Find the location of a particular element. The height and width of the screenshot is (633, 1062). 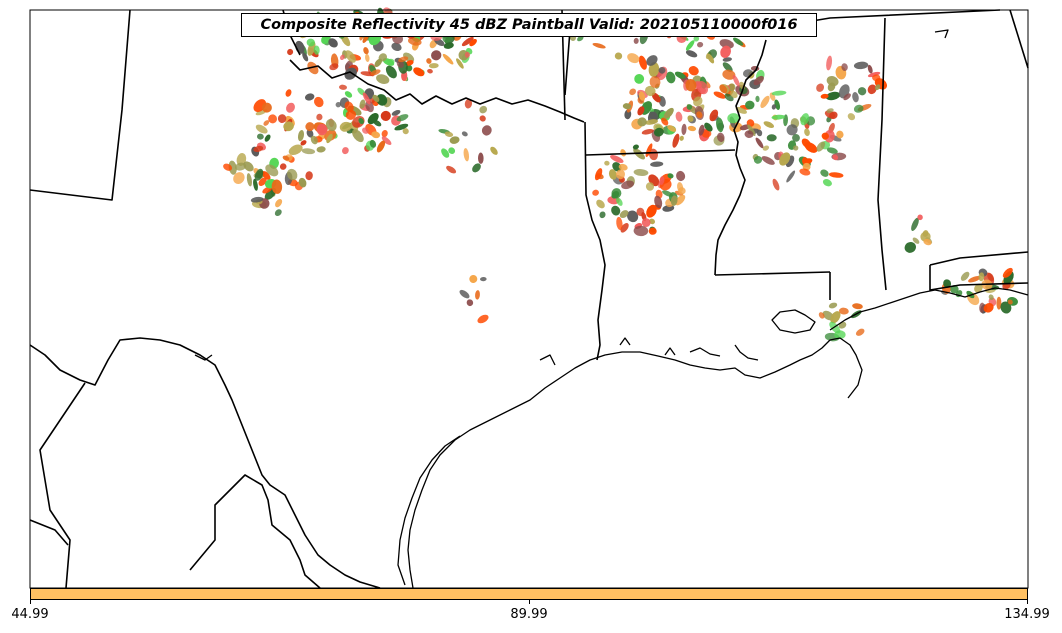

colorbar-tick-label-middle: 89.99 is located at coordinates (529, 614).